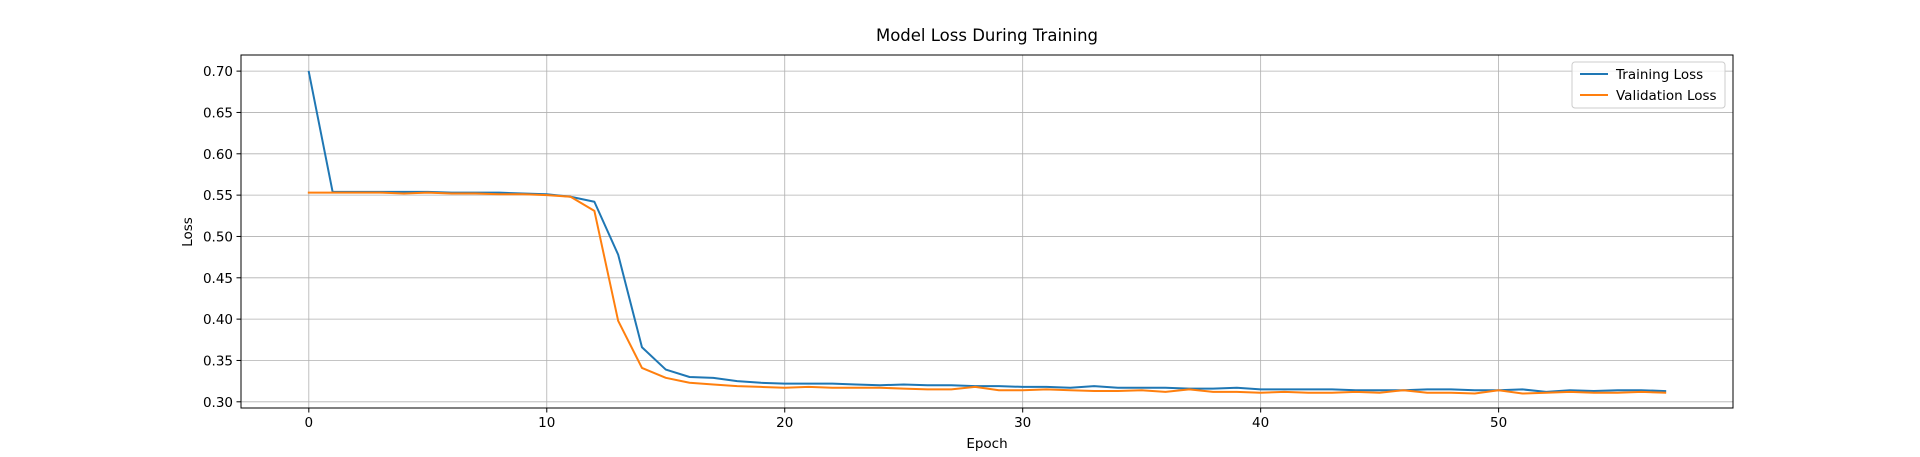  What do you see at coordinates (1022, 423) in the screenshot?
I see `x-tick-label: 30` at bounding box center [1022, 423].